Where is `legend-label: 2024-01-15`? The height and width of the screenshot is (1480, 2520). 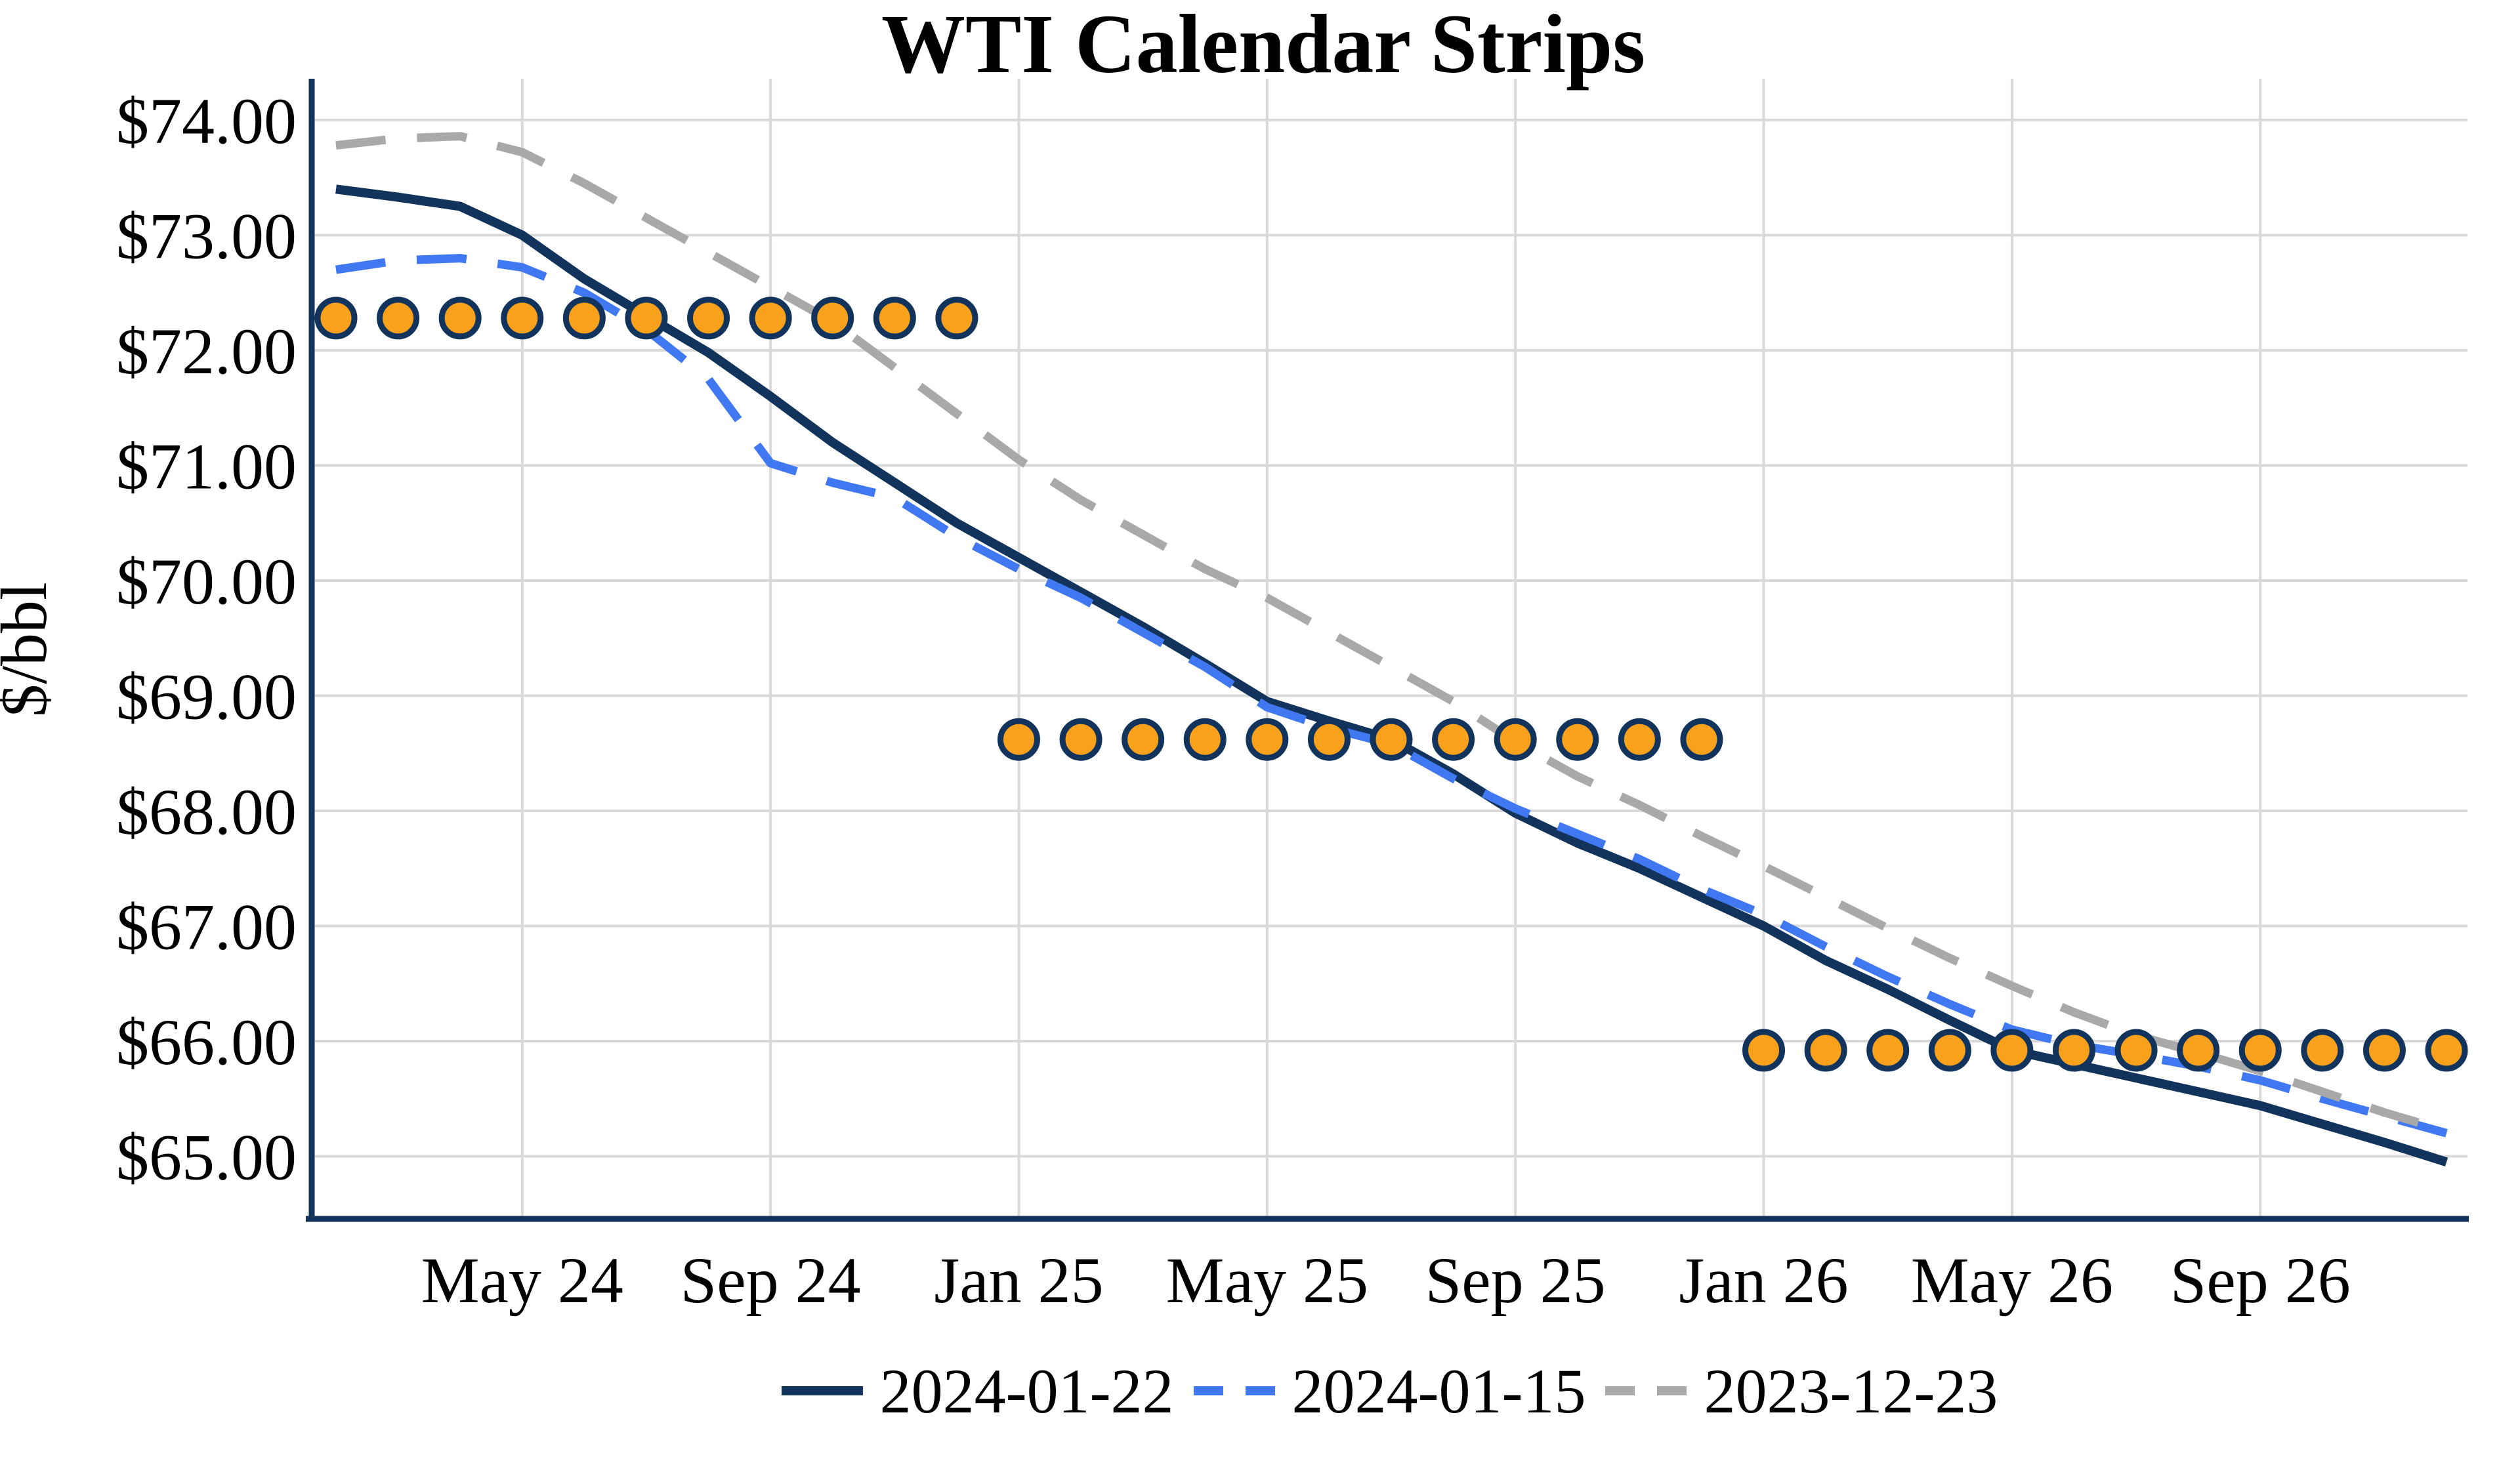 legend-label: 2024-01-15 is located at coordinates (1439, 1390).